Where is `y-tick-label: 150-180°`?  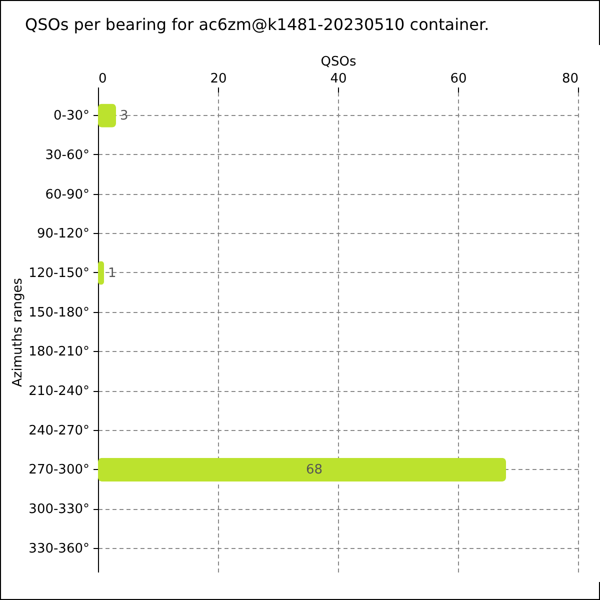 y-tick-label: 150-180° is located at coordinates (59, 312).